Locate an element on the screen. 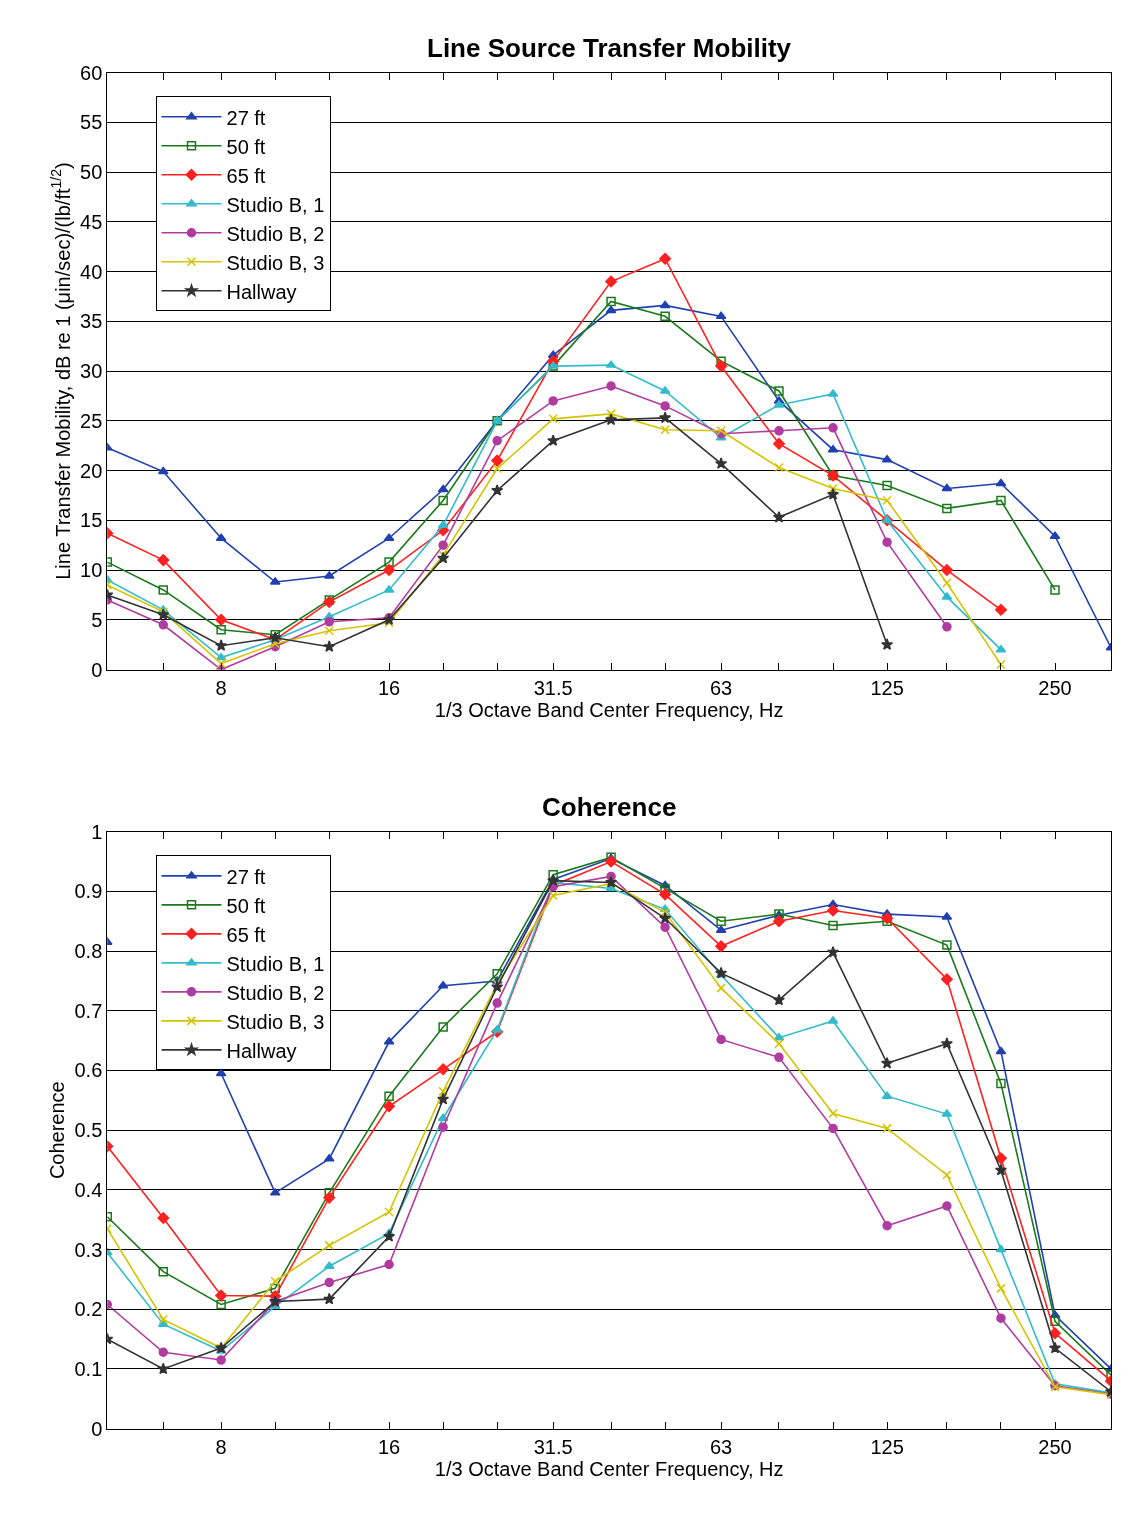 The image size is (1122, 1516). chart-title: Coherence is located at coordinates (609, 807).